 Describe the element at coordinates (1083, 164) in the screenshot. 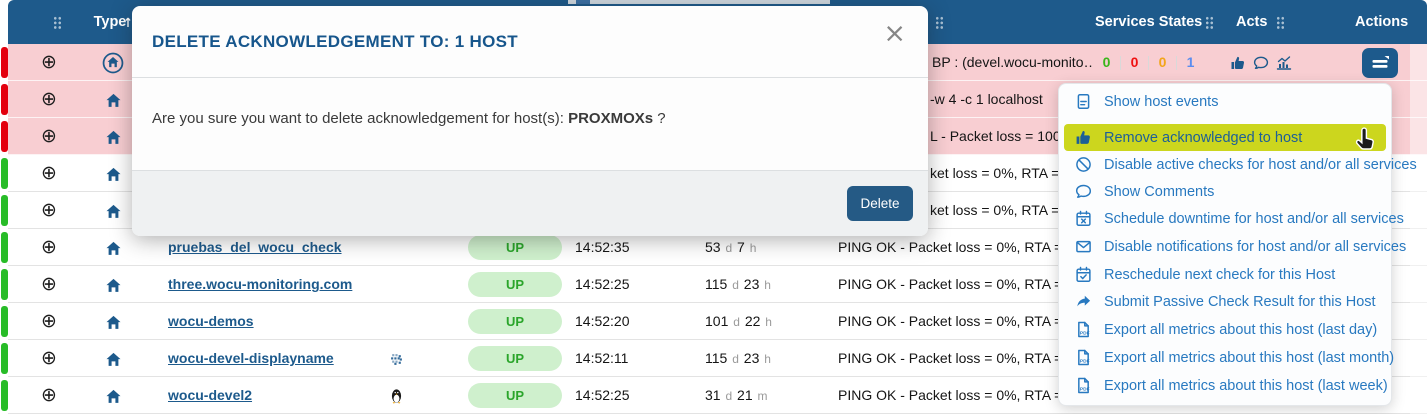

I see `ban-icon` at that location.